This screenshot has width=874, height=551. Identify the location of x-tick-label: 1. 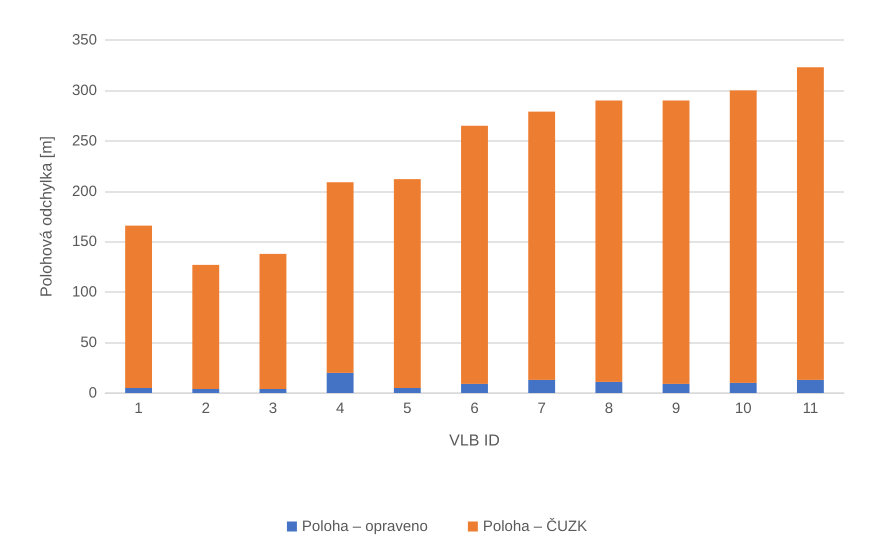
(138, 408).